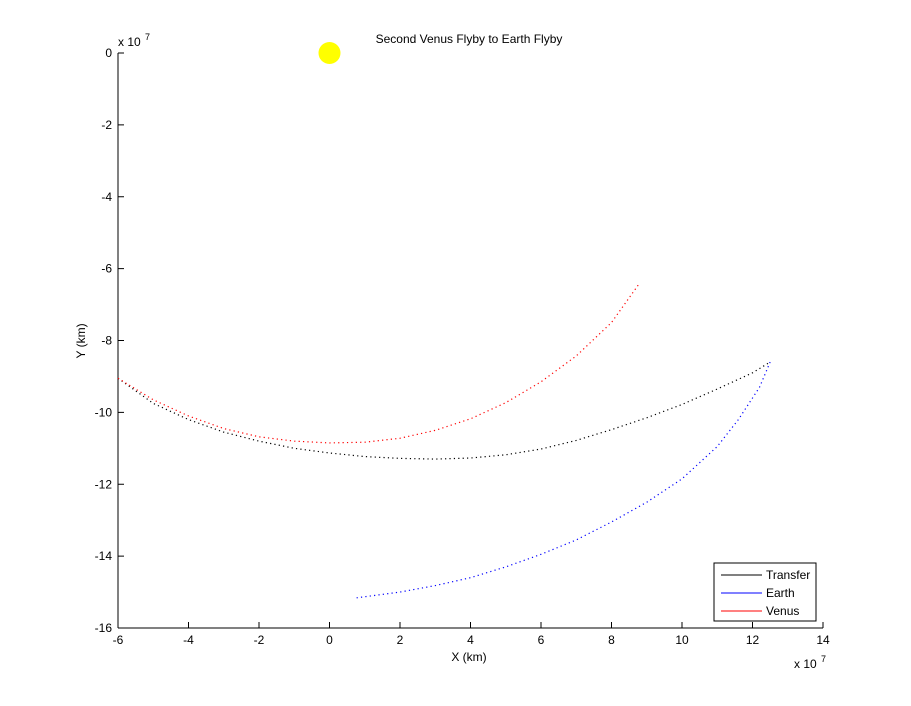  What do you see at coordinates (104, 412) in the screenshot?
I see `y-tick-label: -10` at bounding box center [104, 412].